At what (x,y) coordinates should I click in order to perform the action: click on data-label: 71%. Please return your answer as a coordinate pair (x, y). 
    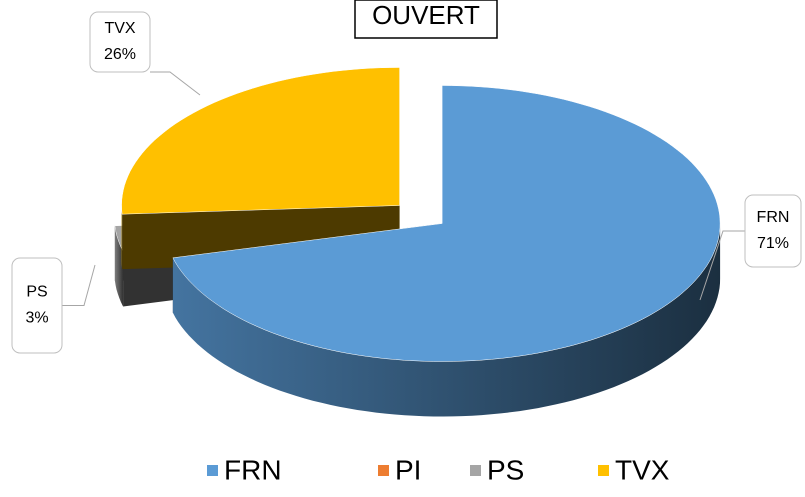
    Looking at the image, I should click on (773, 243).